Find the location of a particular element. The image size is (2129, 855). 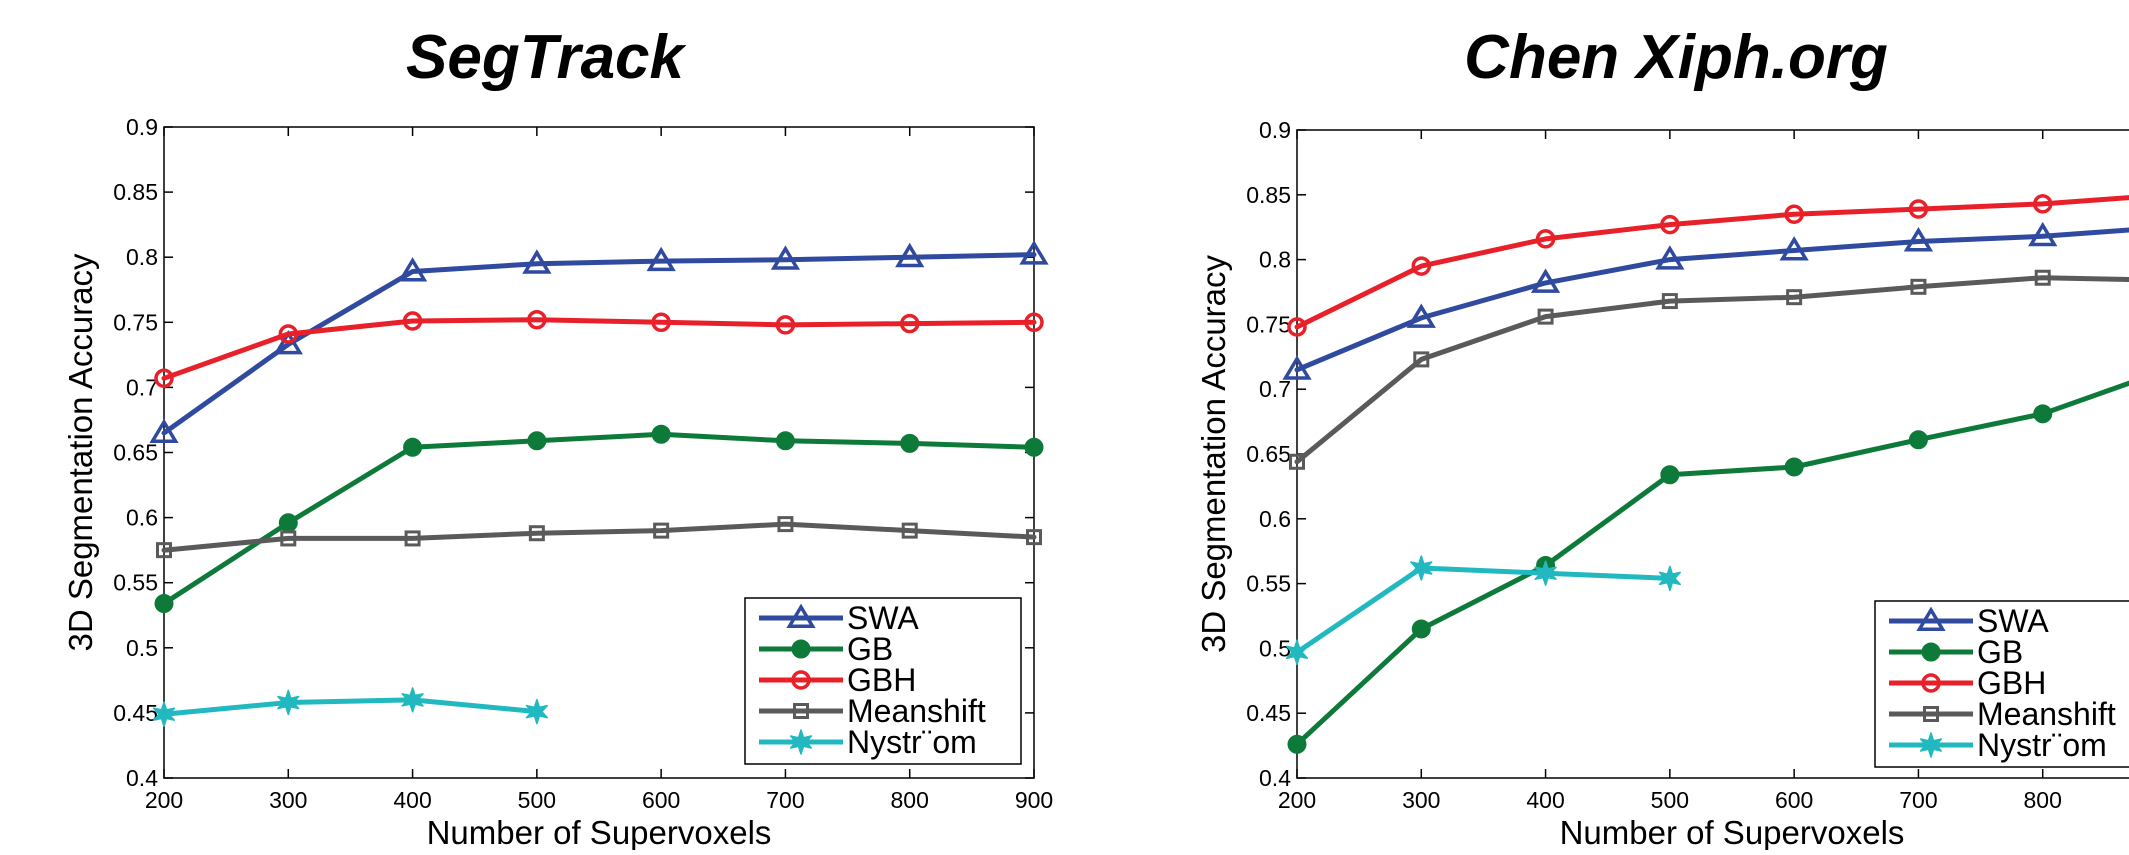

series-meanshift is located at coordinates (1710, 369).